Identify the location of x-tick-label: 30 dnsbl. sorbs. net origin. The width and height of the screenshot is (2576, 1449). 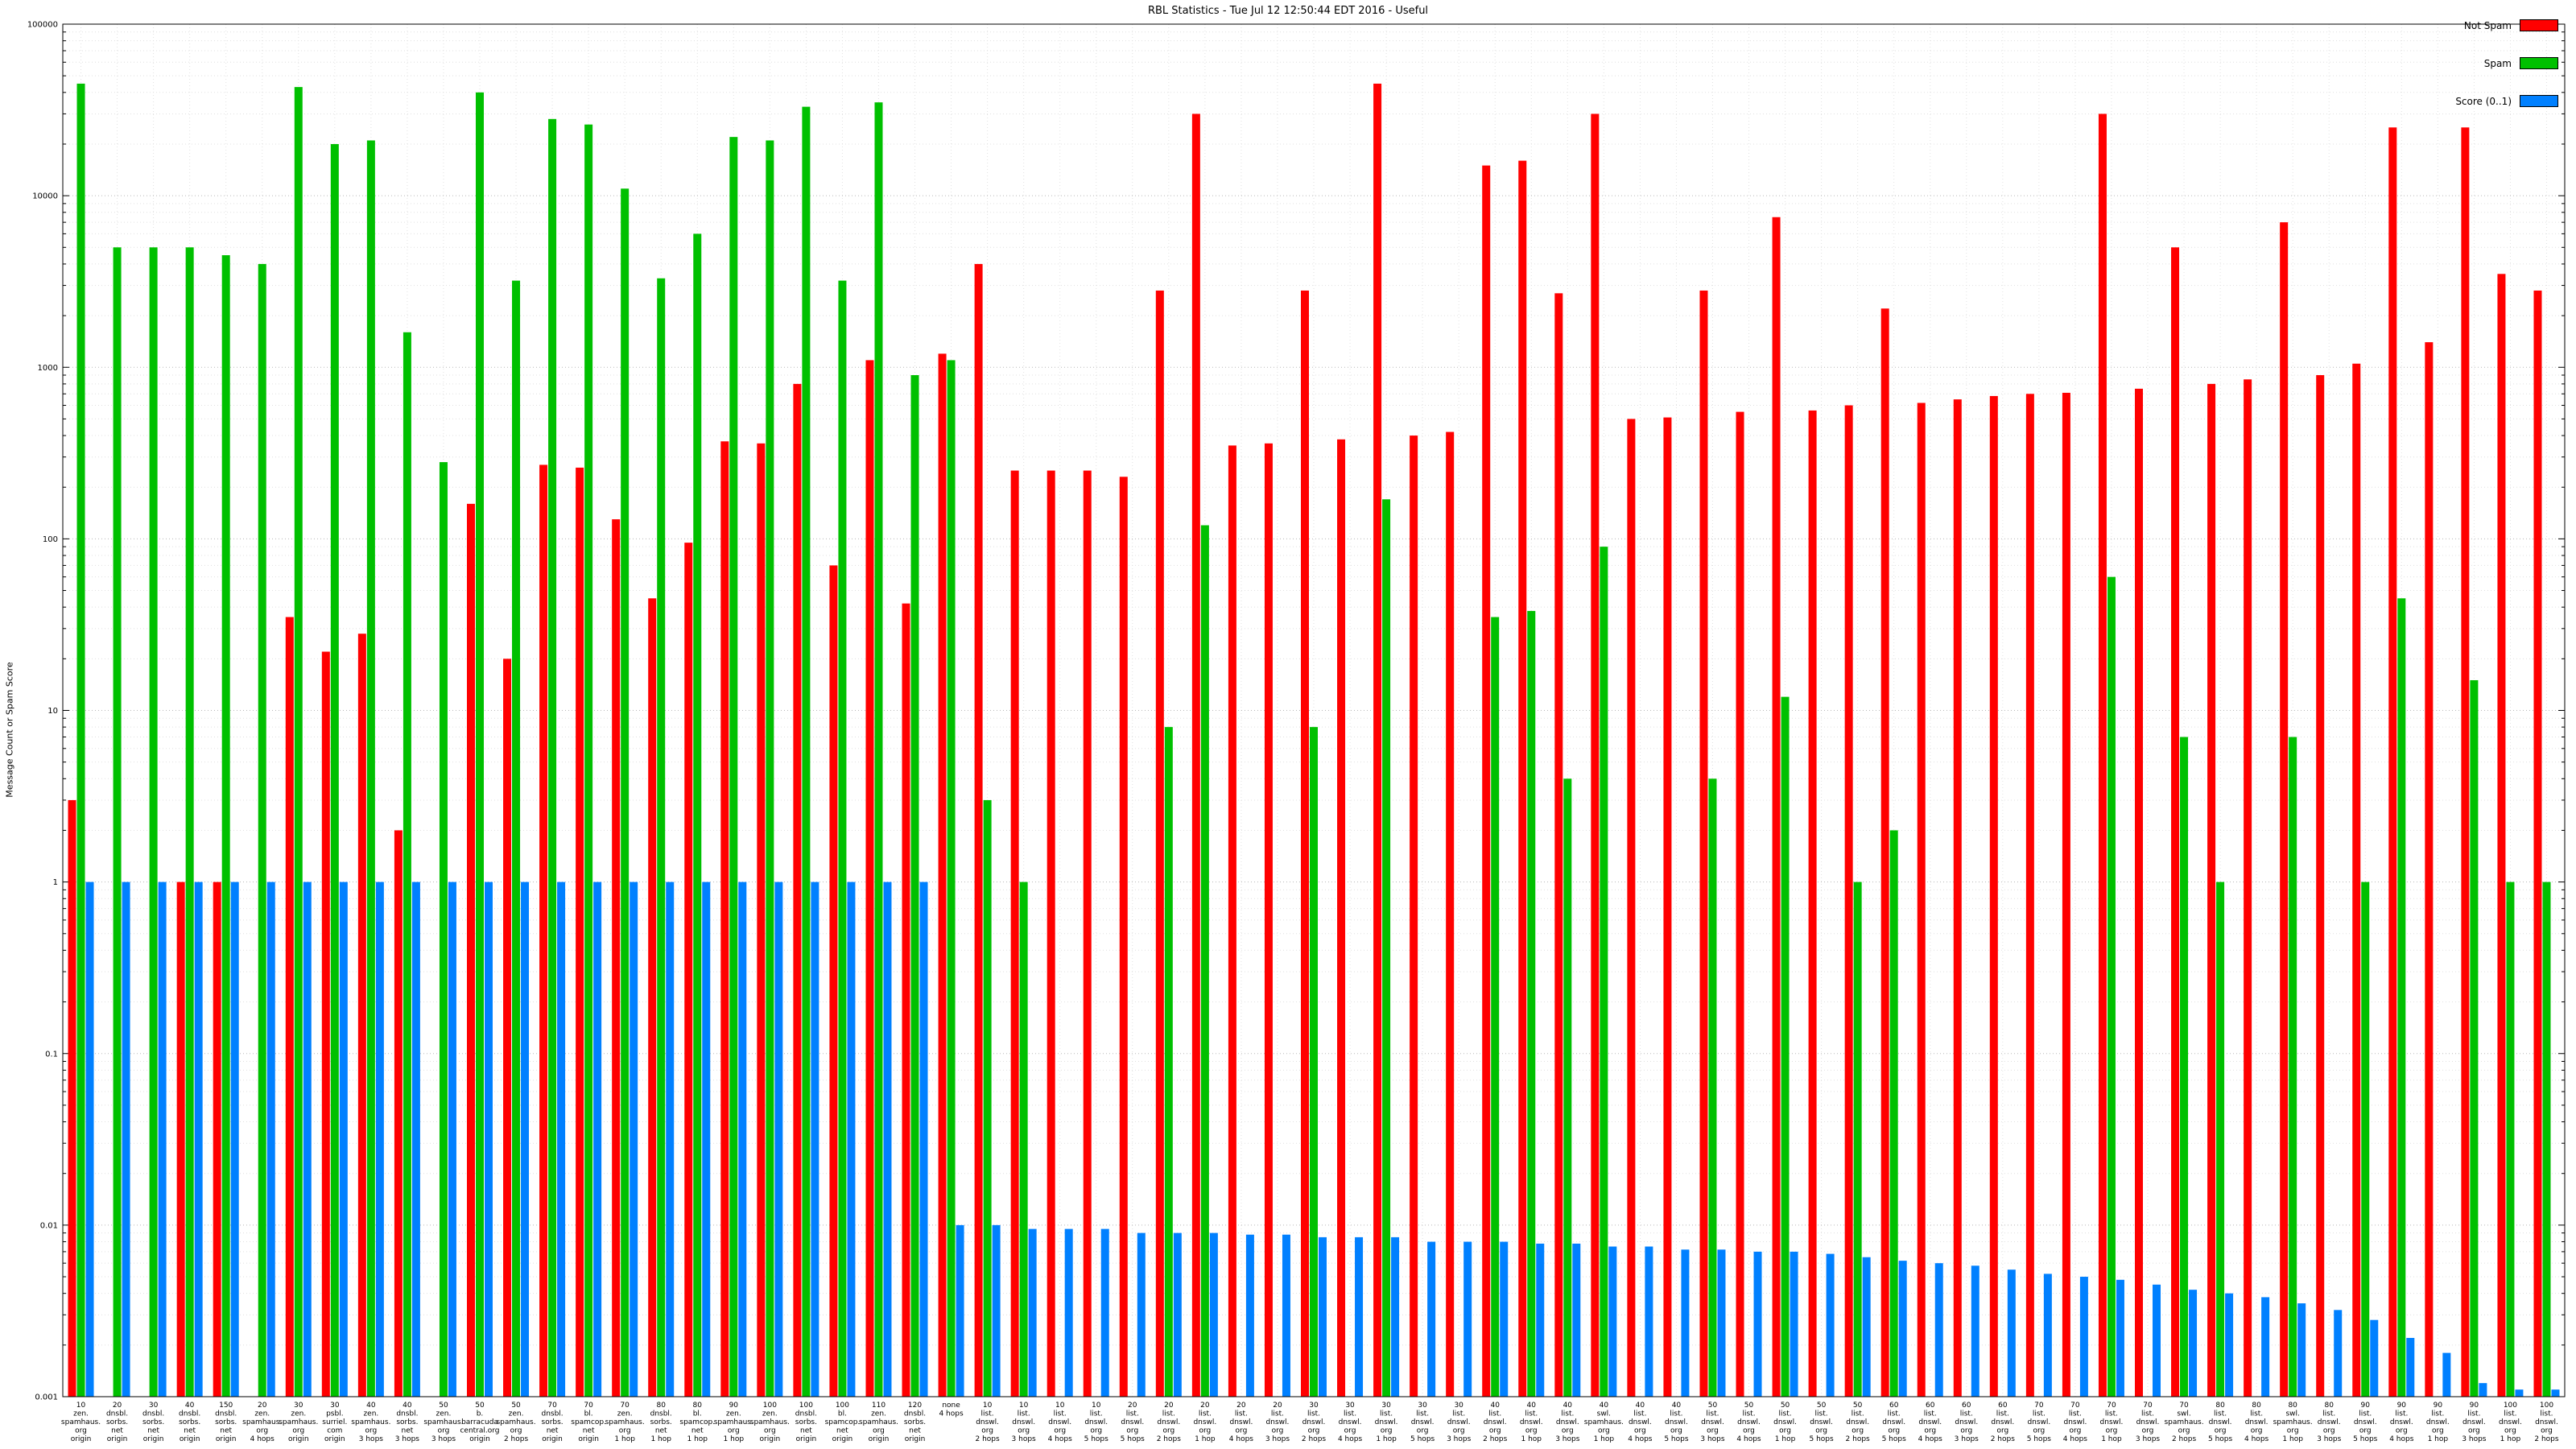
(153, 1422).